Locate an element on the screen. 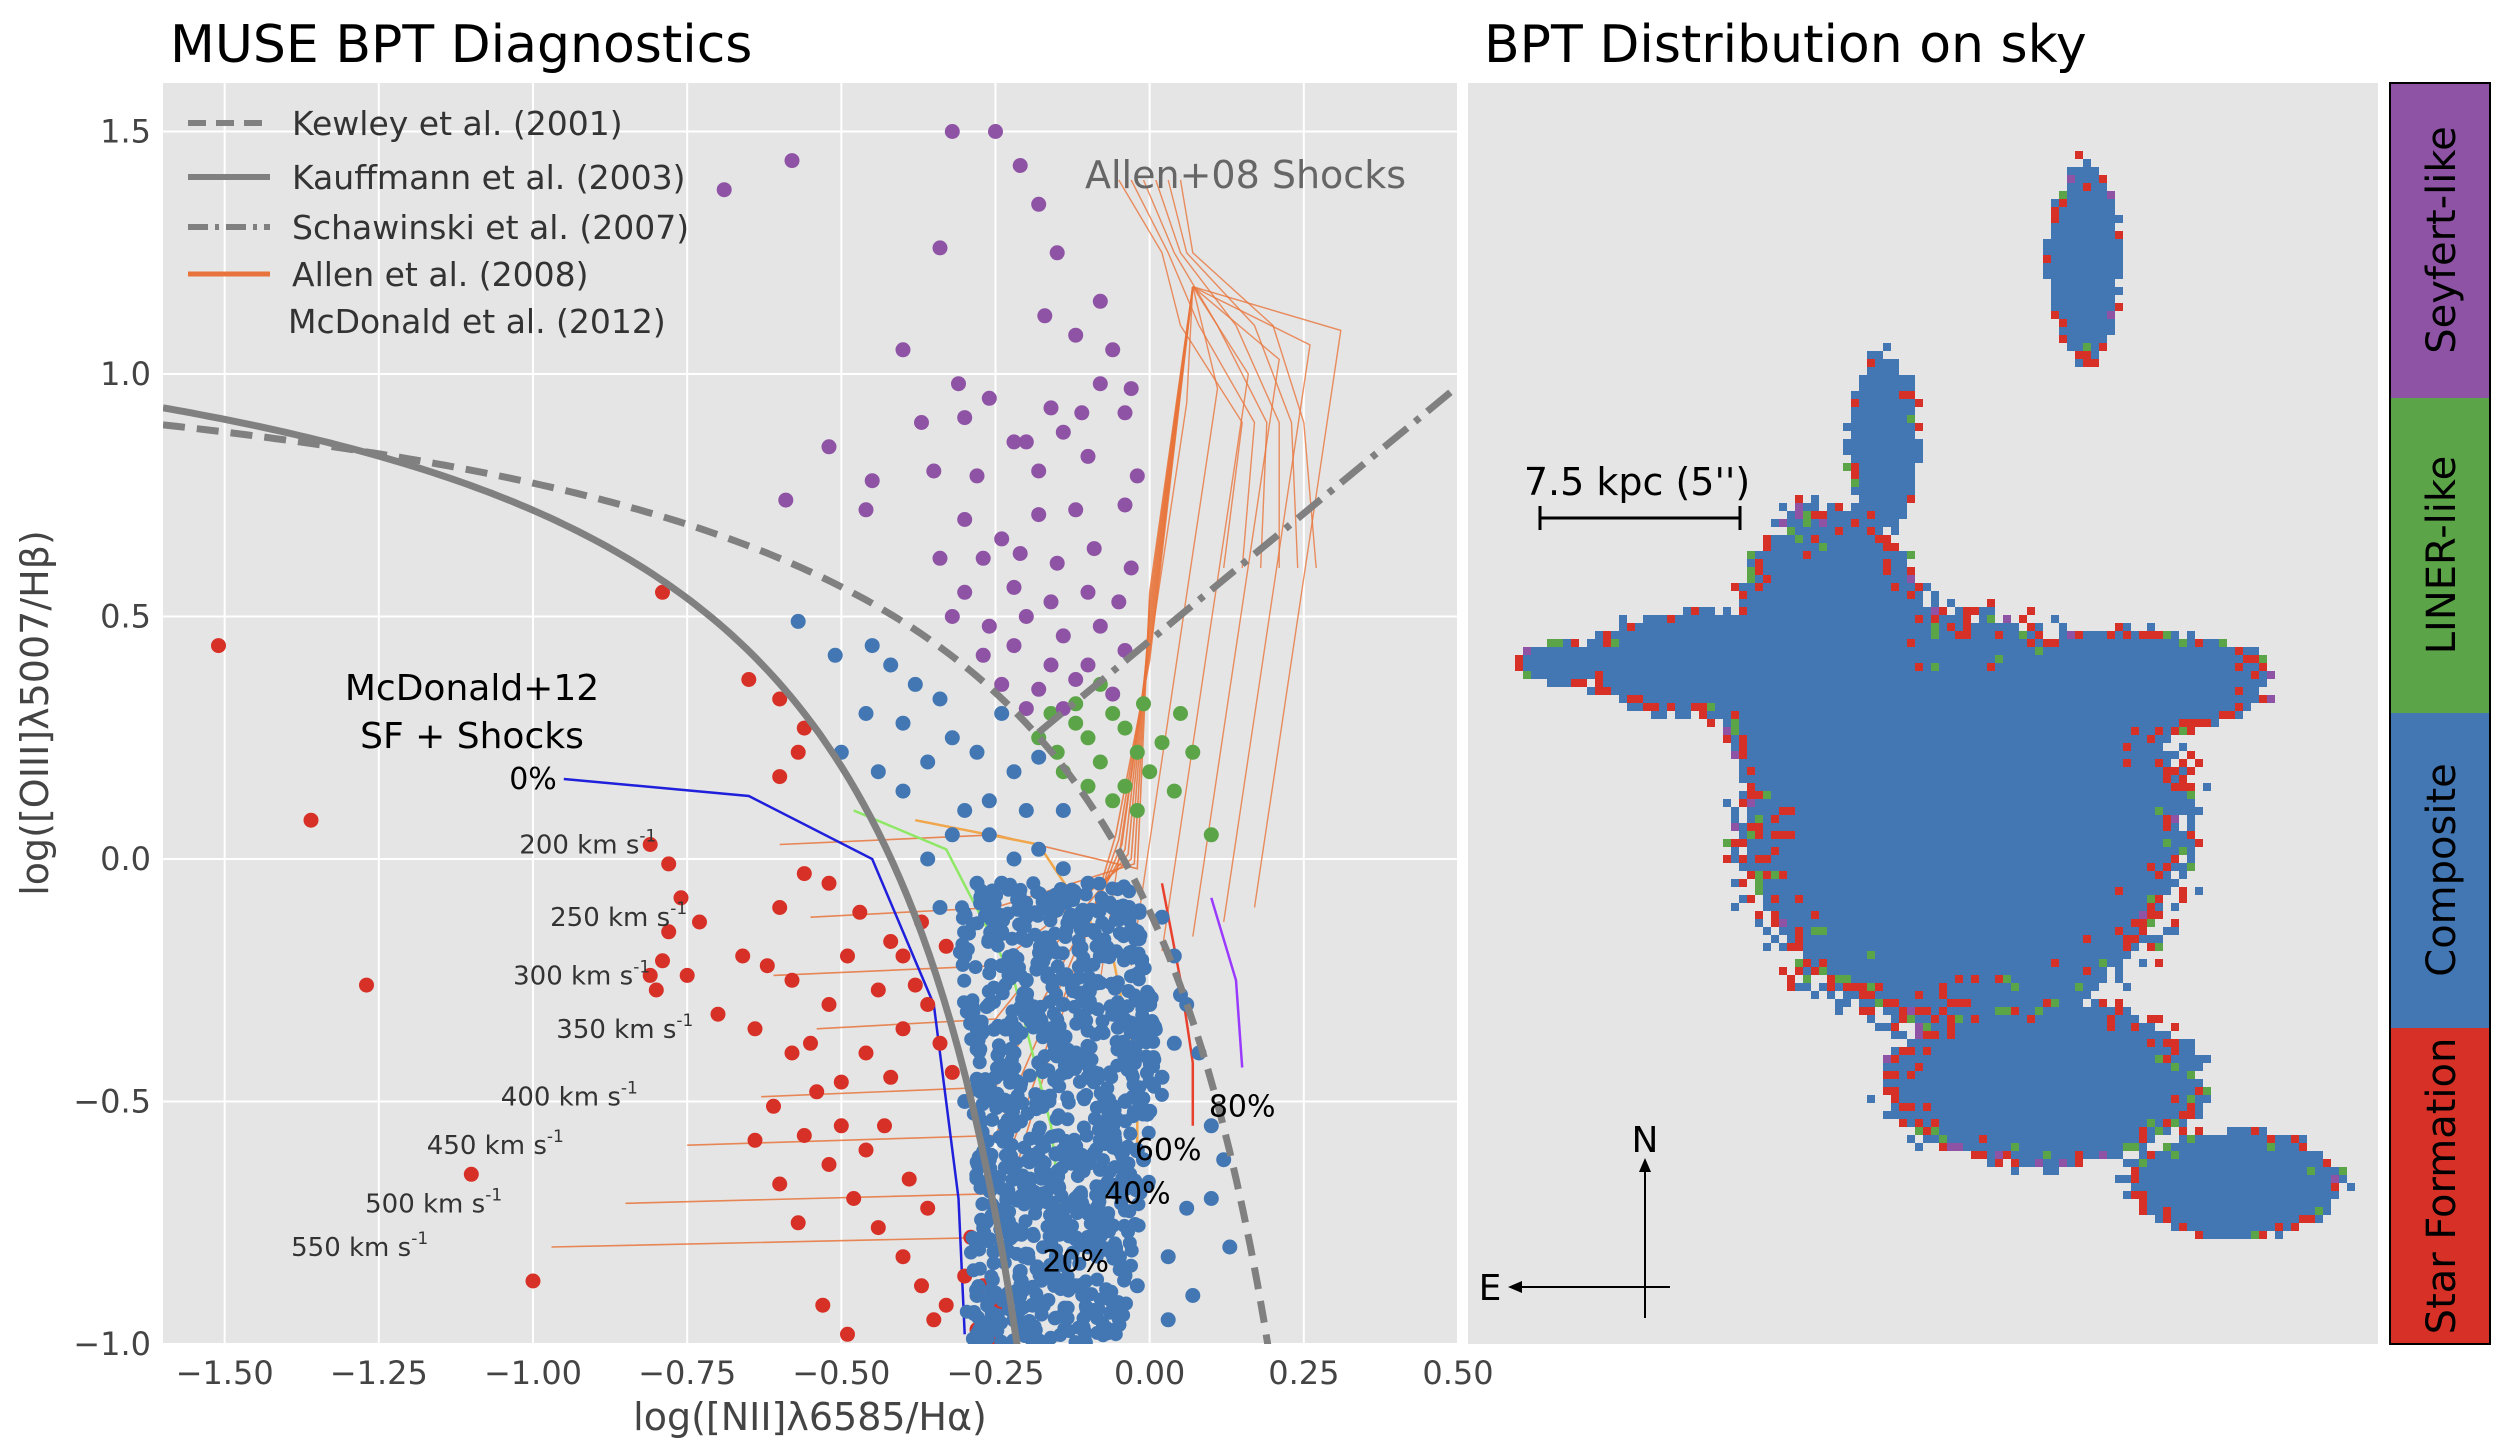 The width and height of the screenshot is (2500, 1447). point-seyfert-like is located at coordinates (1026, 709).